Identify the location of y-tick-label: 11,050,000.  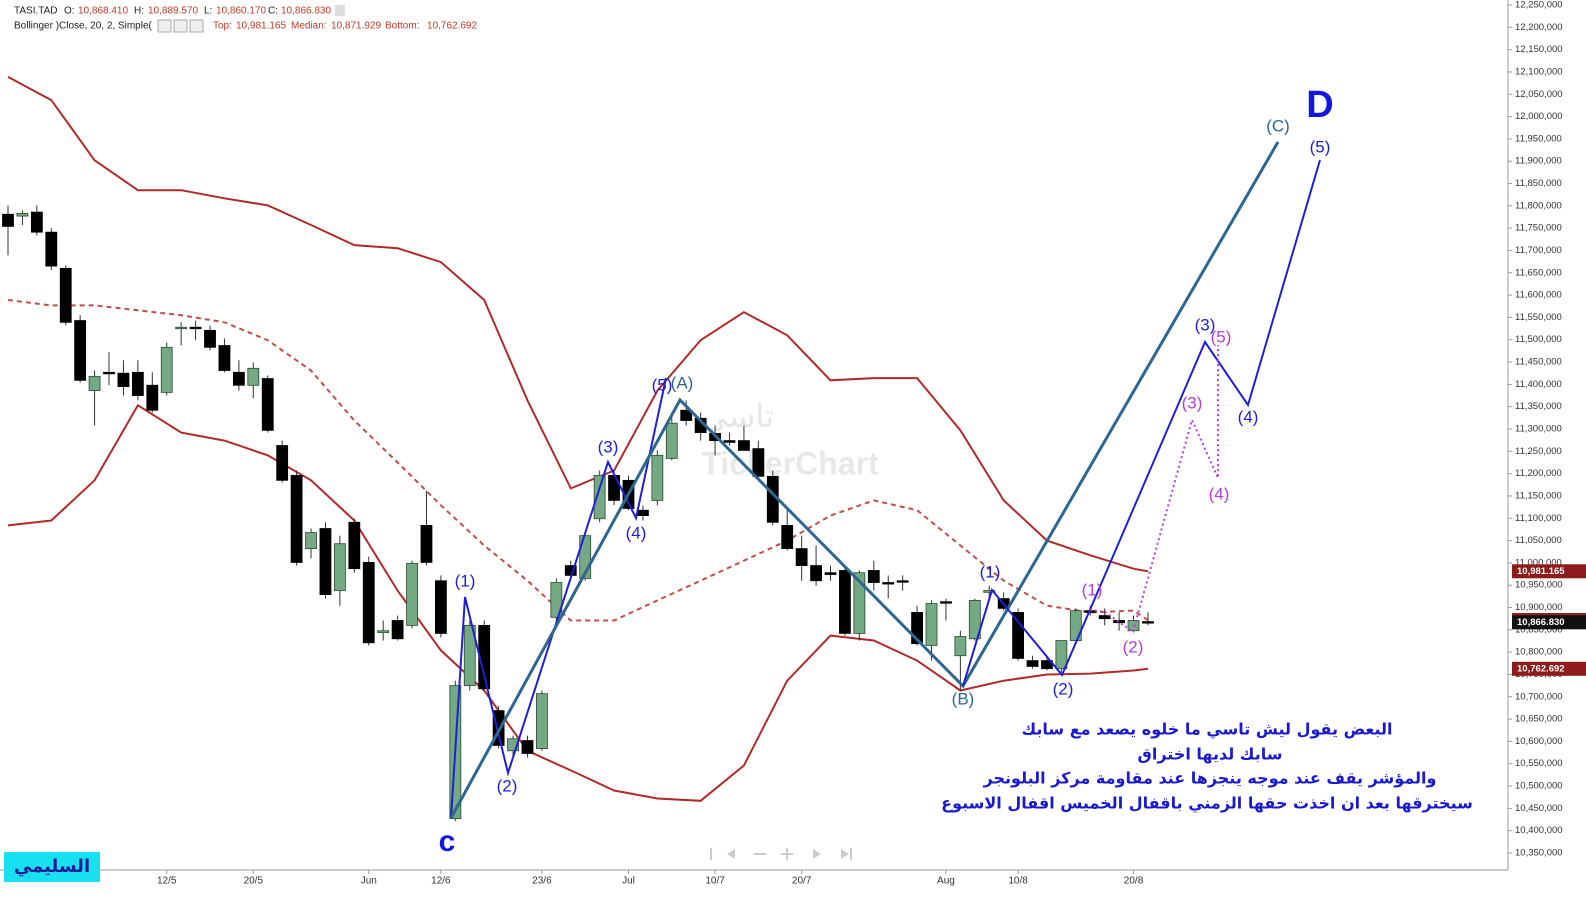
(1538, 540).